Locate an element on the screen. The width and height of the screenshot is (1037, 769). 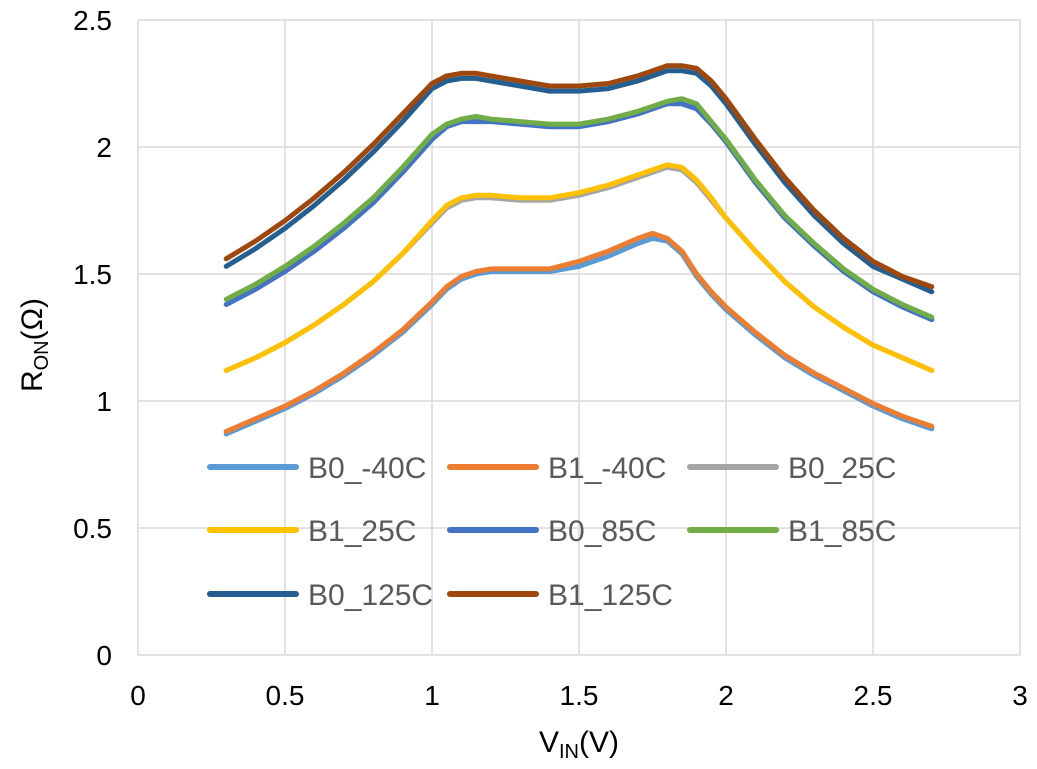
x-tick-label: 0.5 is located at coordinates (285, 695).